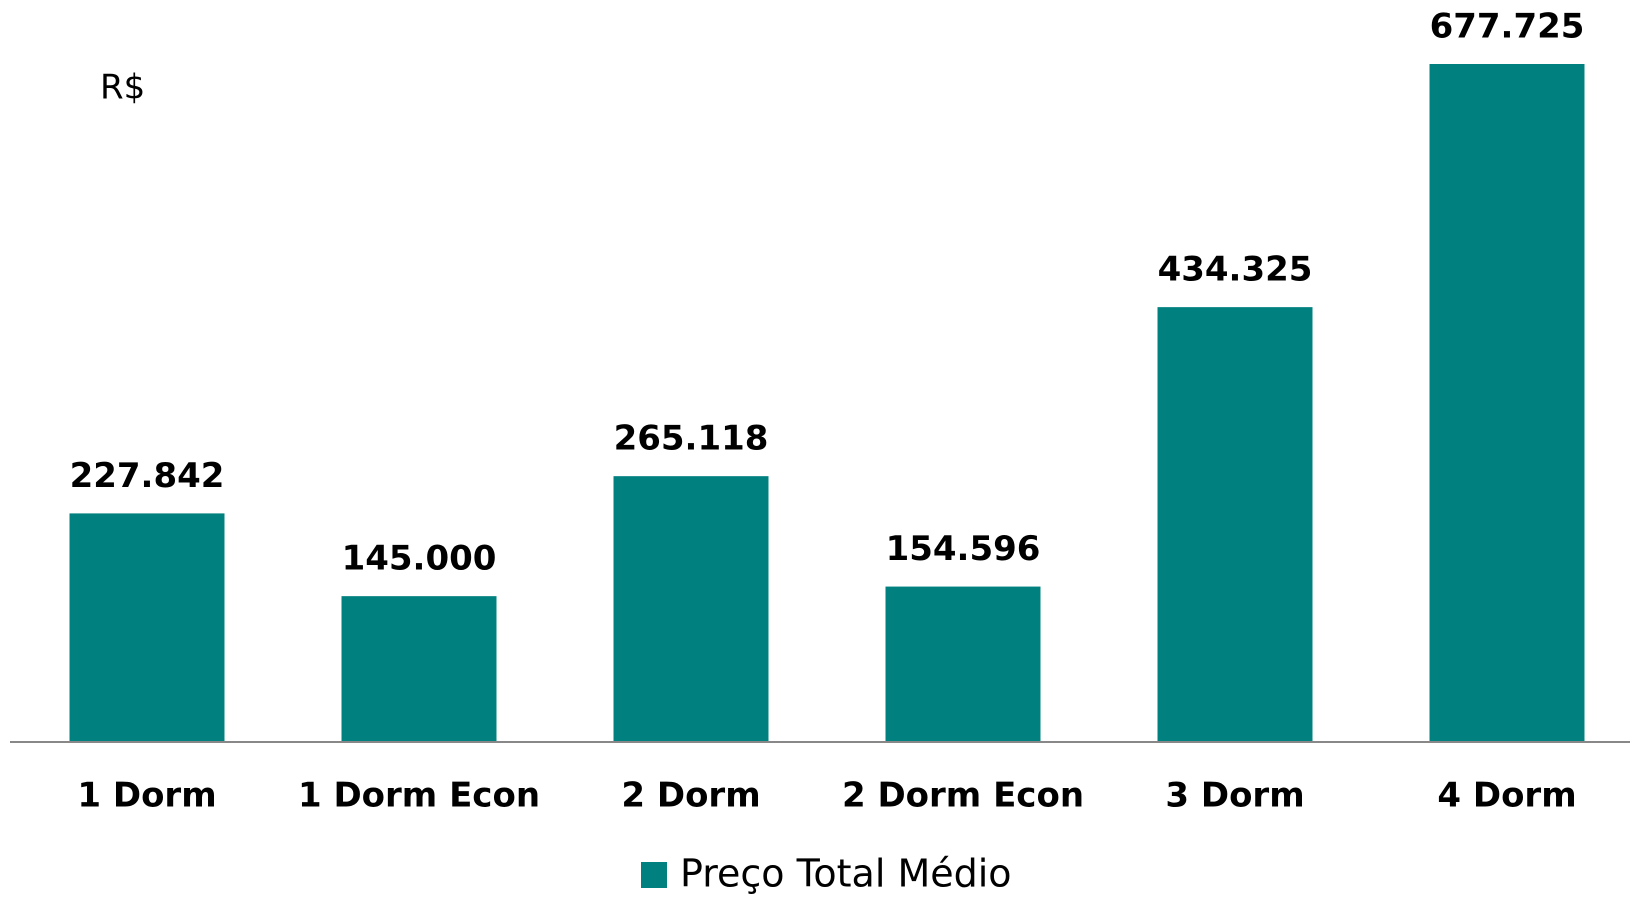  I want to click on x-tick-label: 1 Dorm Econ, so click(419, 796).